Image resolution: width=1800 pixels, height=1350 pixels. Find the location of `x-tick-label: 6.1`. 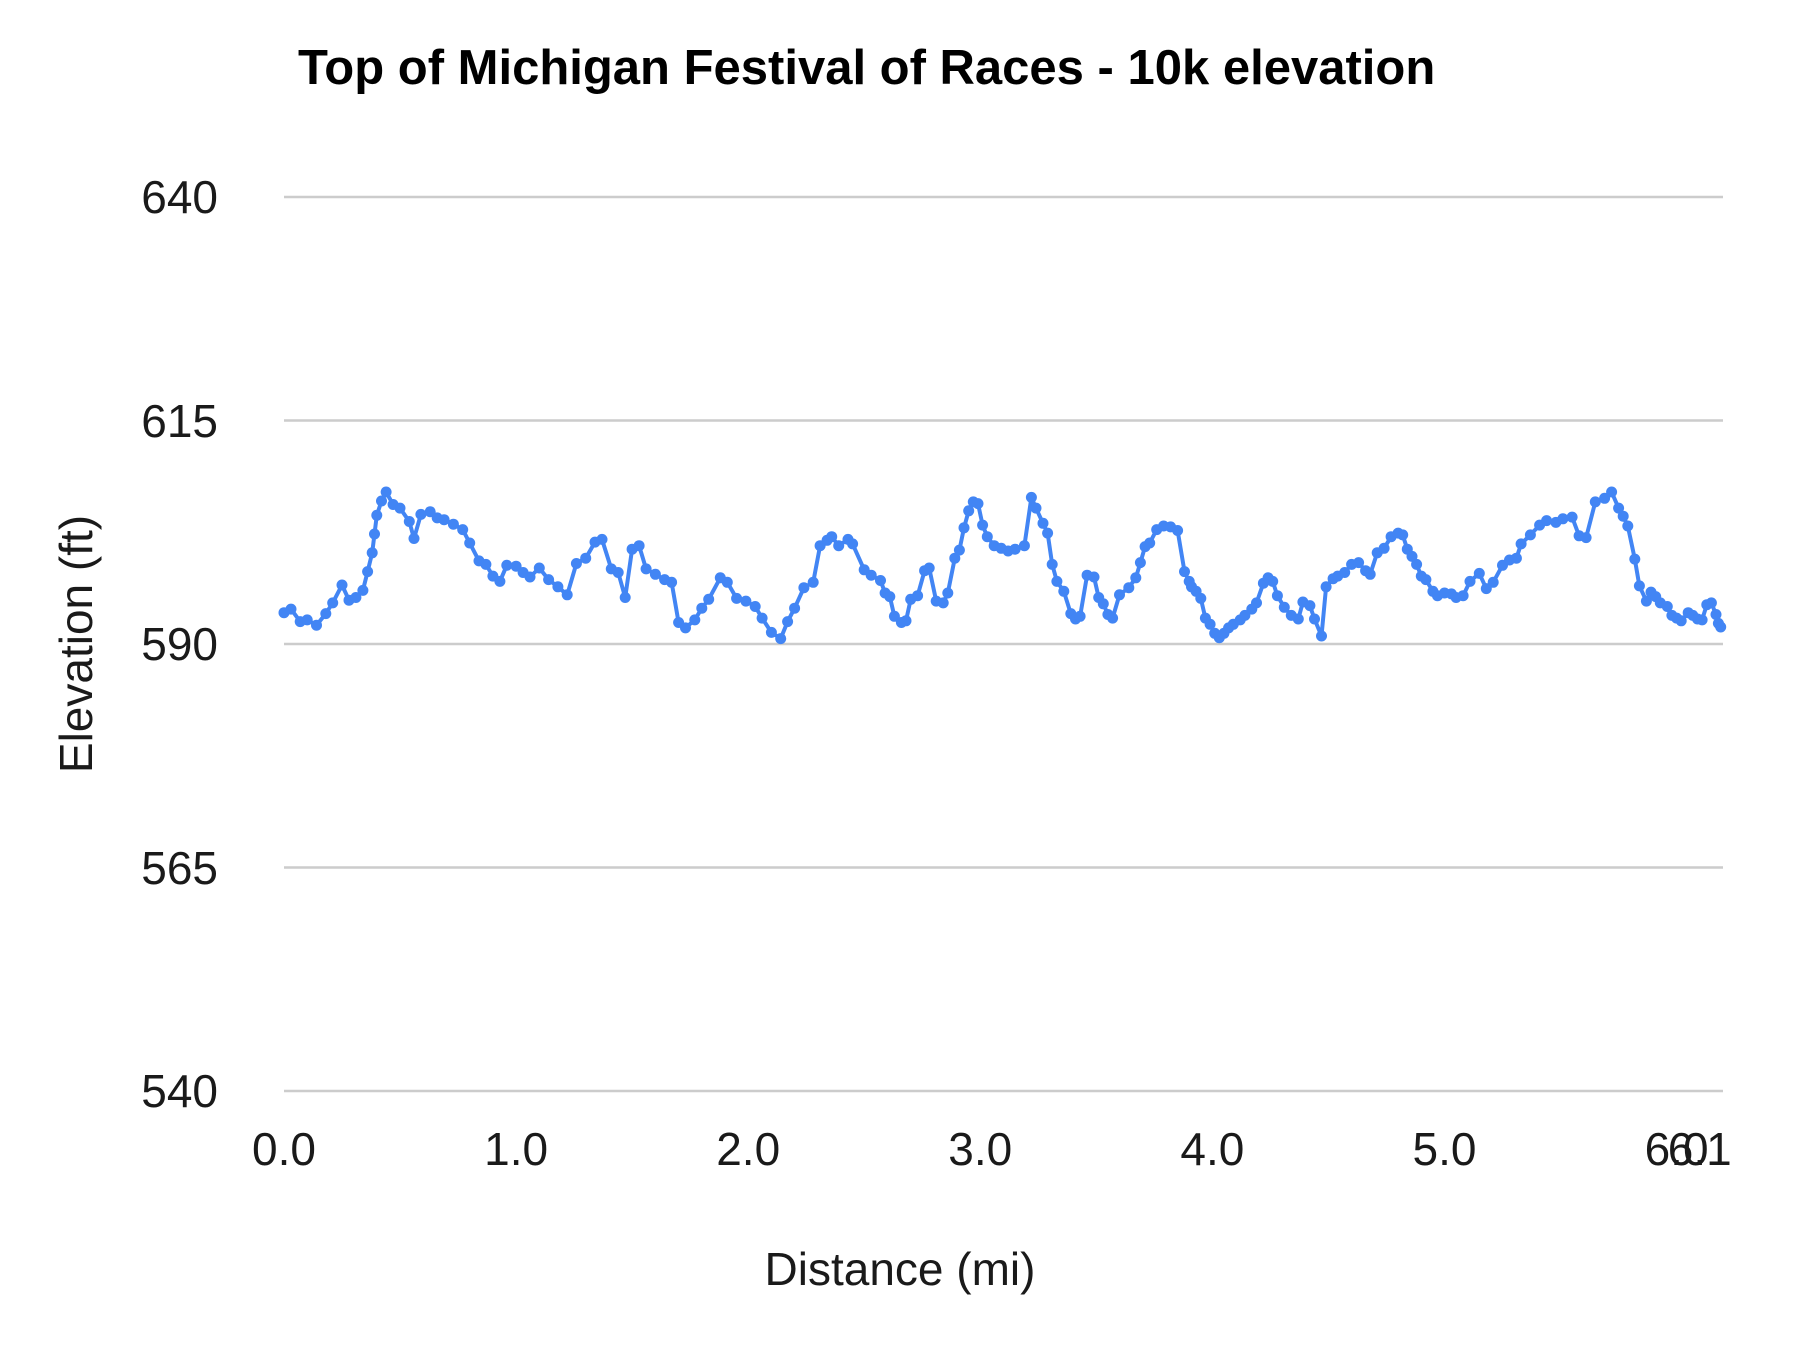

x-tick-label: 6.1 is located at coordinates (1699, 1149).